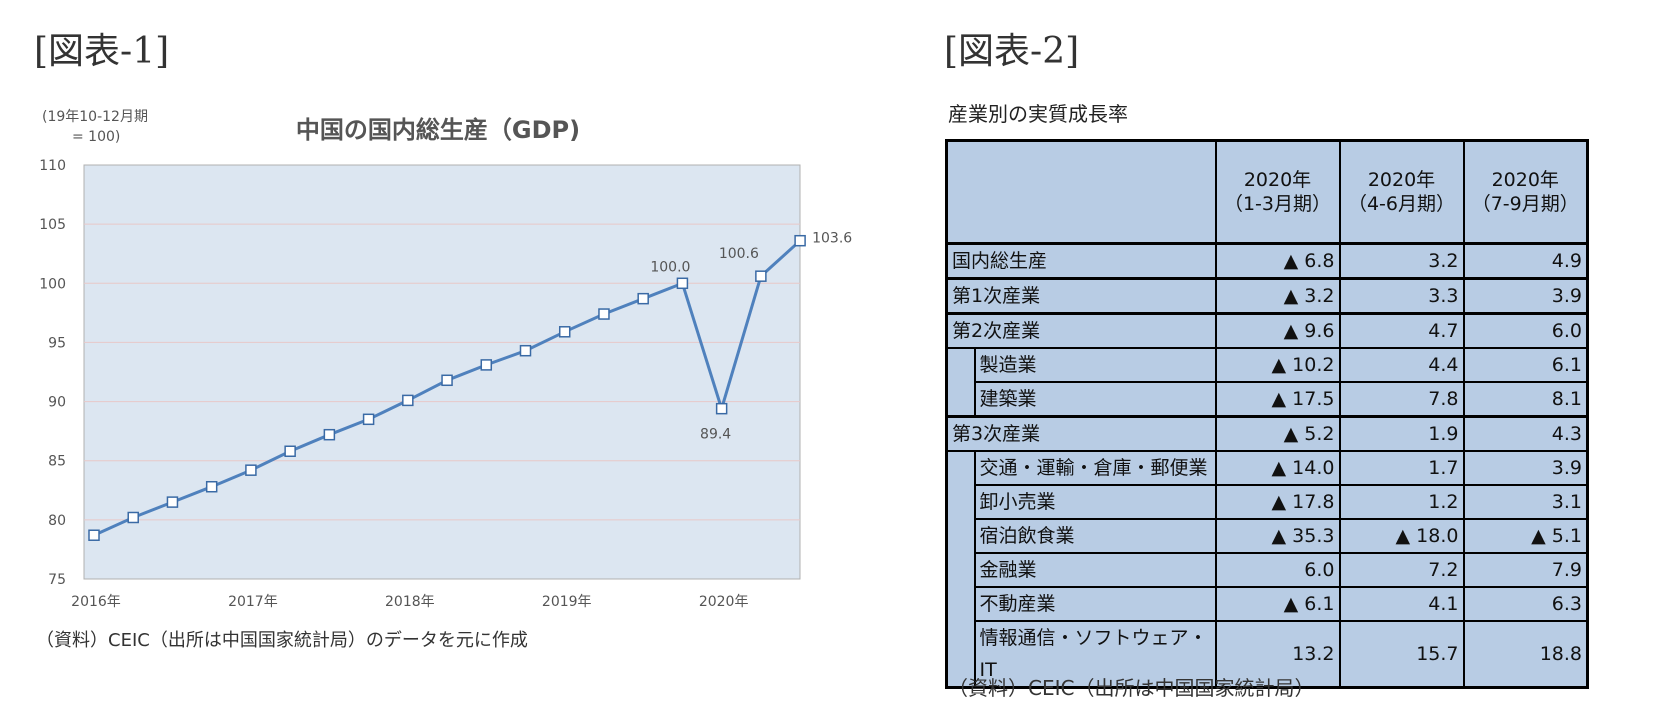 The height and width of the screenshot is (719, 1655). What do you see at coordinates (751, 337) in the screenshot?
I see `data-labels: 100.0 89.4 100.6 103.6` at bounding box center [751, 337].